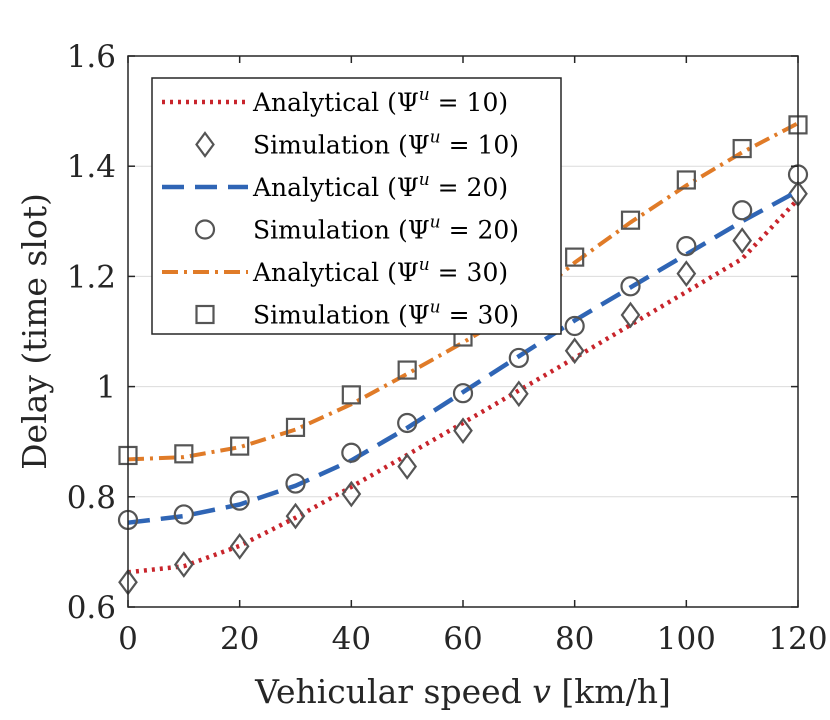 This screenshot has height=720, width=830. I want to click on x-axis-title: Vehicular speed v [km/h], so click(462, 691).